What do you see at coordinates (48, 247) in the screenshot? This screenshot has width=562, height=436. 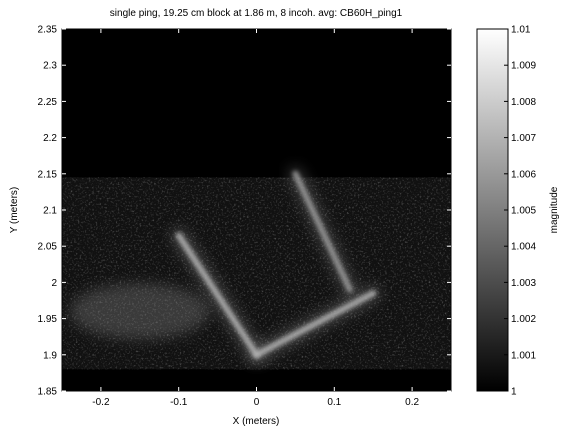 I see `y-tick-label: 2.05` at bounding box center [48, 247].